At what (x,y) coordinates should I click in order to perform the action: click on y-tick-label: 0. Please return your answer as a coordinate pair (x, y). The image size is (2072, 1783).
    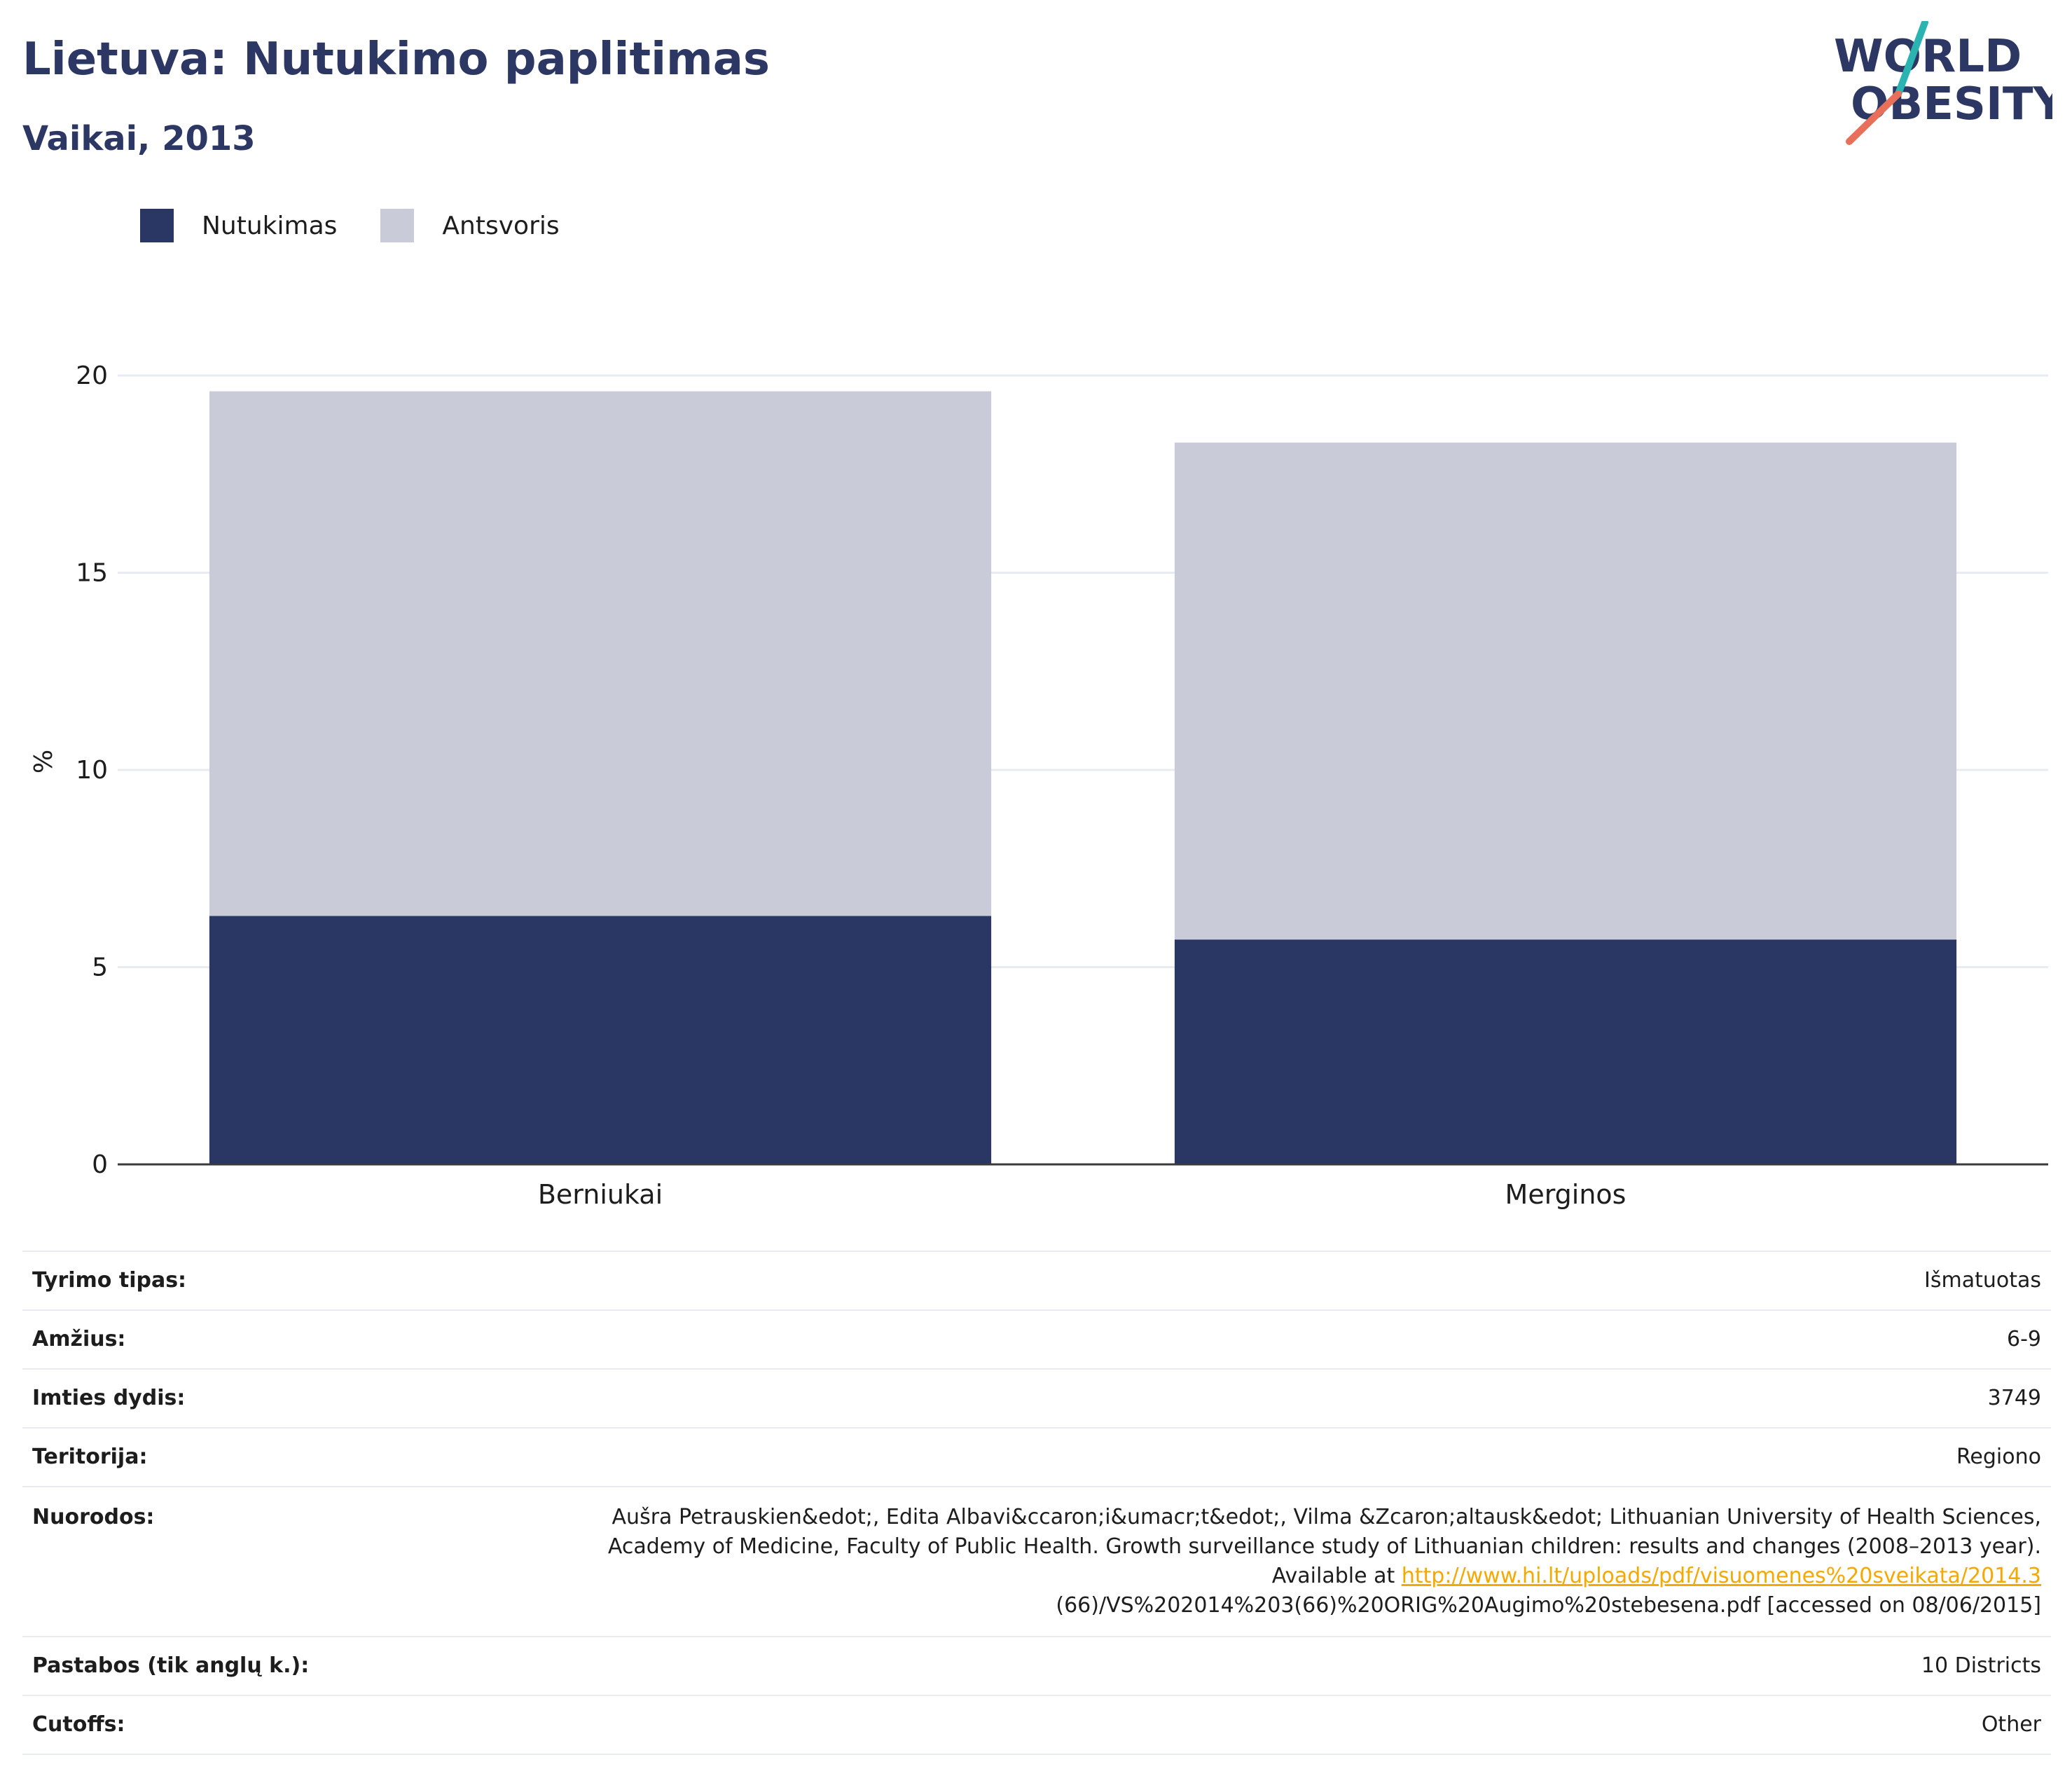
    Looking at the image, I should click on (100, 1164).